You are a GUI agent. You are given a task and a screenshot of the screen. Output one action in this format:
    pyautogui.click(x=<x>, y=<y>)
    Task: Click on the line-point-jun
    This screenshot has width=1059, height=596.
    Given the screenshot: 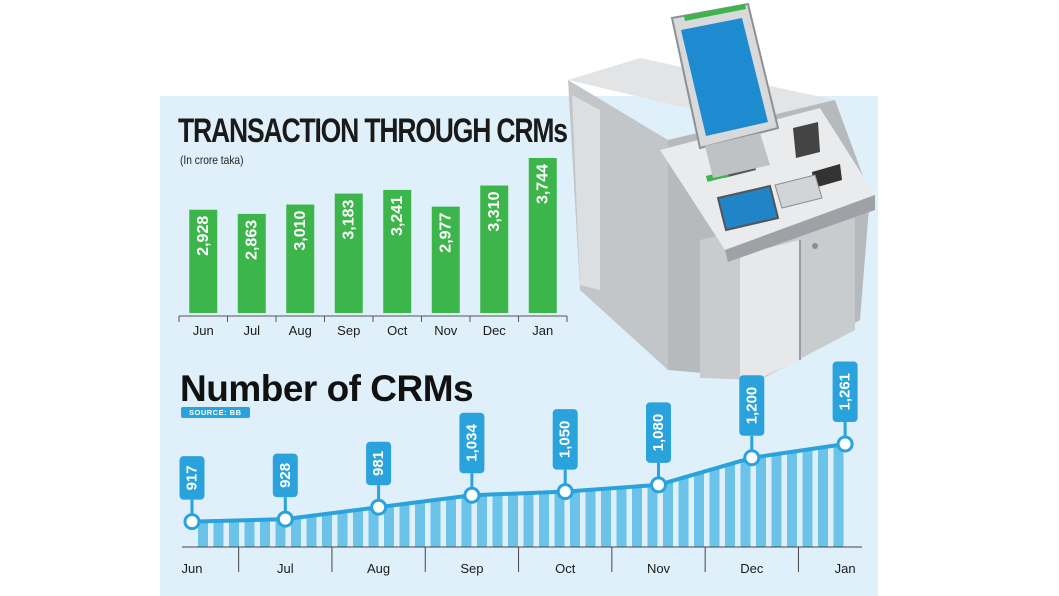 What is the action you would take?
    pyautogui.click(x=192, y=522)
    